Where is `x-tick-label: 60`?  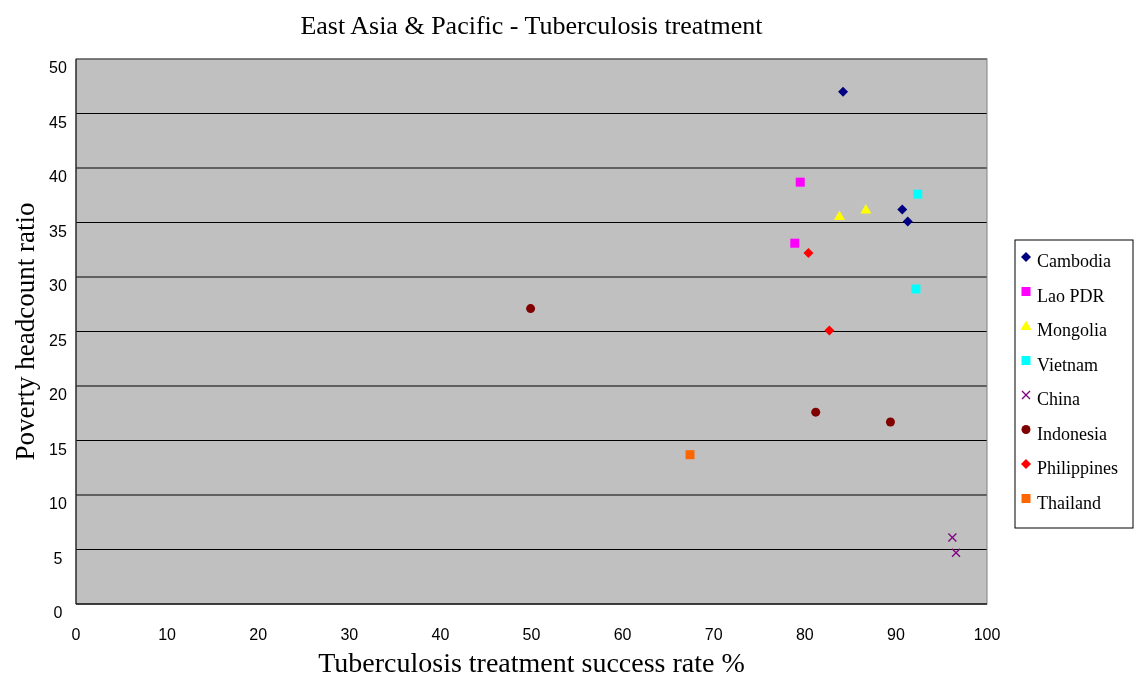
x-tick-label: 60 is located at coordinates (622, 634).